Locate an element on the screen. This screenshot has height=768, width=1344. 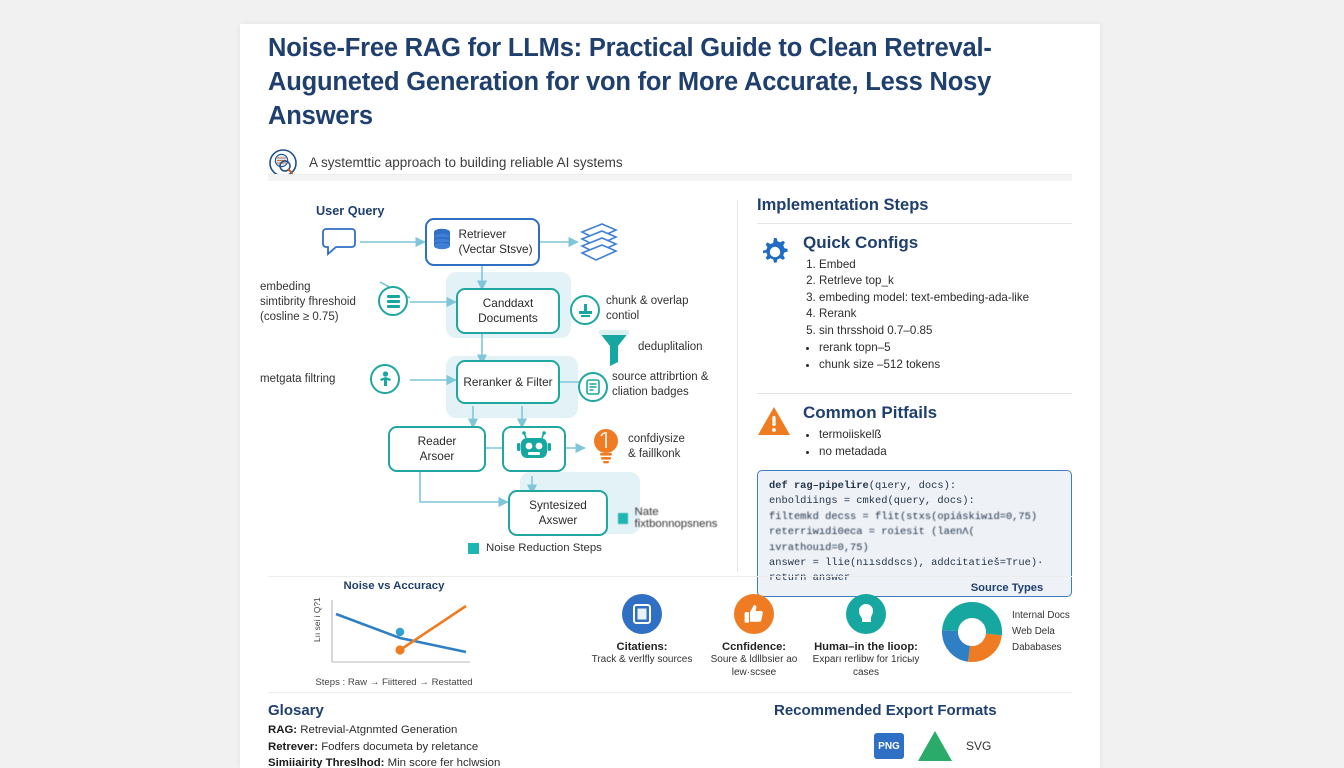
diagram-legend: Noise Reduction Steps is located at coordinates (535, 548).